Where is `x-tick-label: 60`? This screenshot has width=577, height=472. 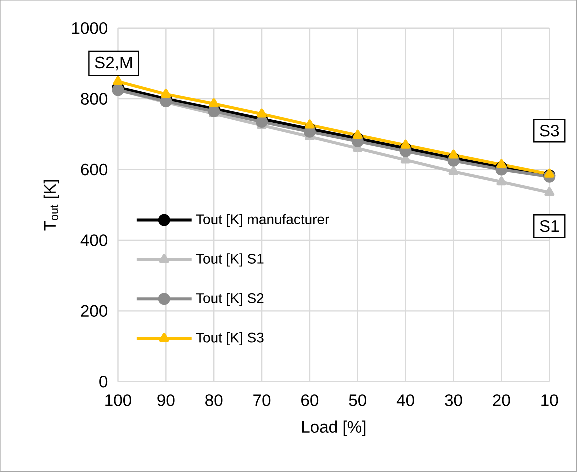
x-tick-label: 60 is located at coordinates (310, 400).